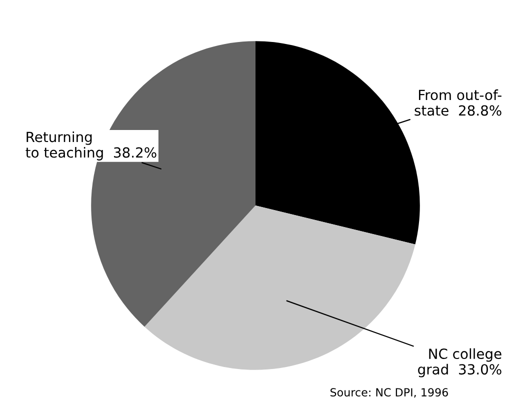  I want to click on slice-label: Returning to teaching 38.2%, so click(91, 145).